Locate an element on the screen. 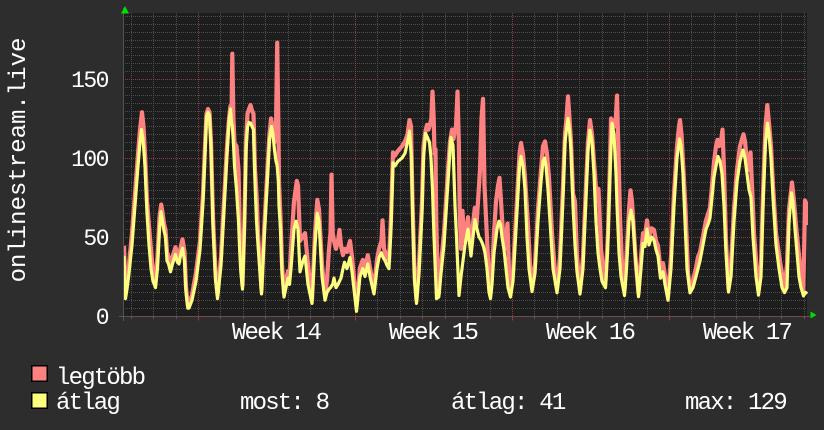 Image resolution: width=824 pixels, height=430 pixels. svg-text: 150 is located at coordinates (90, 81).